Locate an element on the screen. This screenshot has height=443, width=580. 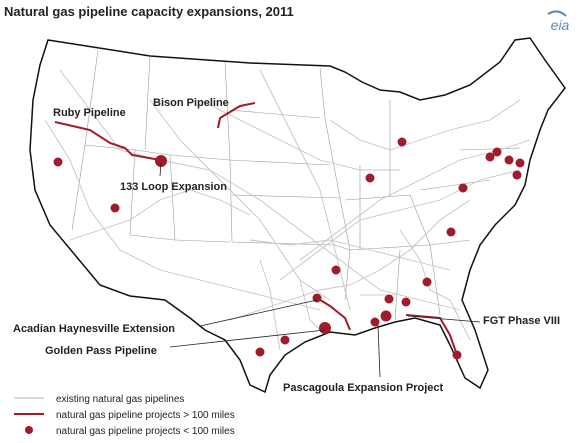
legend-swatch is located at coordinates (29, 430).